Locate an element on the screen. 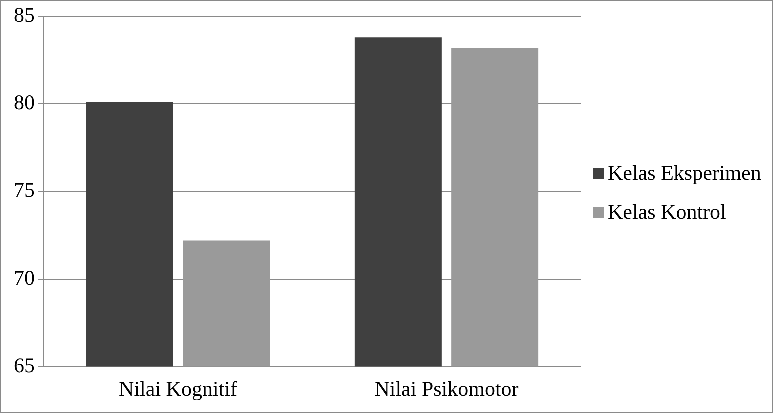  x-tick-label: Nilai Kognitif is located at coordinates (178, 388).